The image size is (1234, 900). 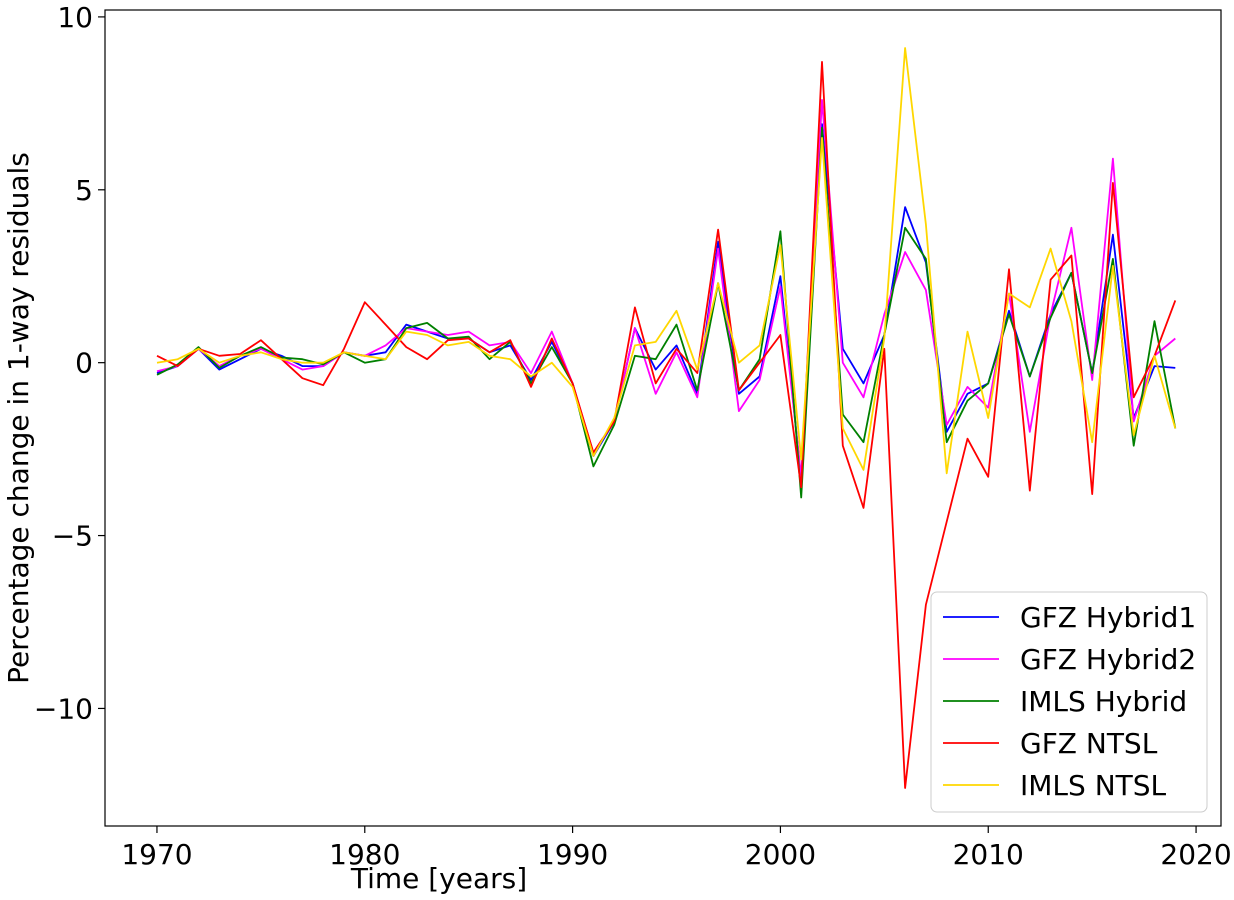 I want to click on y-tick-label: −10, so click(x=63, y=708).